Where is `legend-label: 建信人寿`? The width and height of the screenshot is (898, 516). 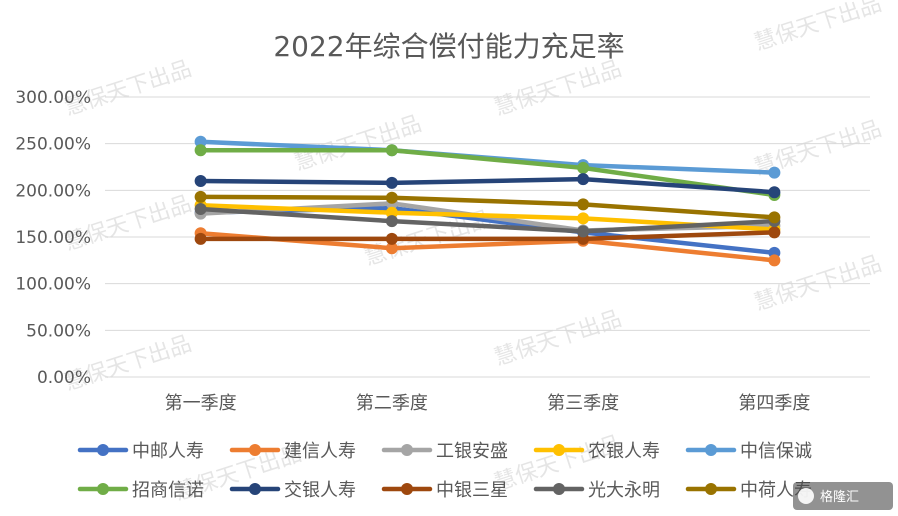
legend-label: 建信人寿 is located at coordinates (320, 451).